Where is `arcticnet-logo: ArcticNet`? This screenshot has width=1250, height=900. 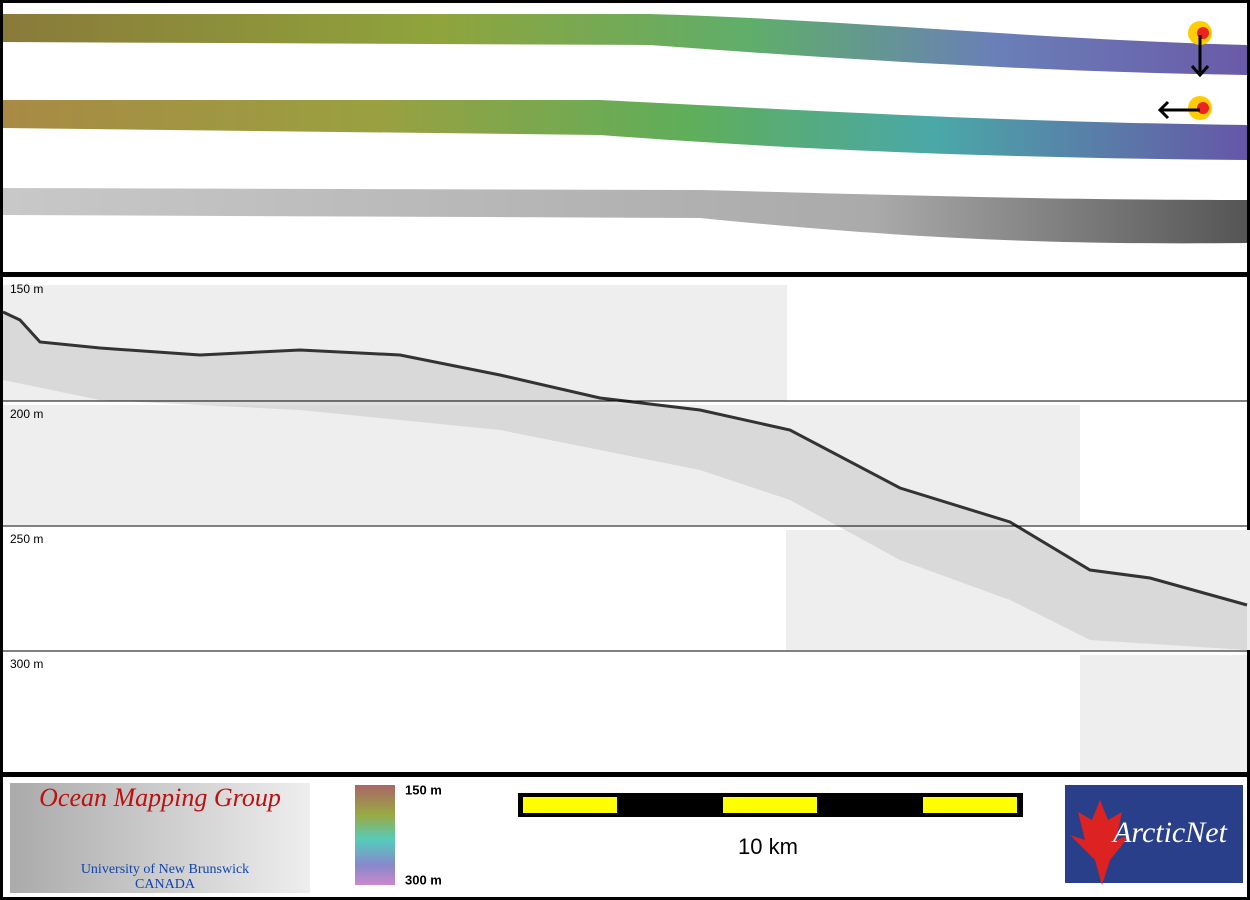 arcticnet-logo: ArcticNet is located at coordinates (1154, 835).